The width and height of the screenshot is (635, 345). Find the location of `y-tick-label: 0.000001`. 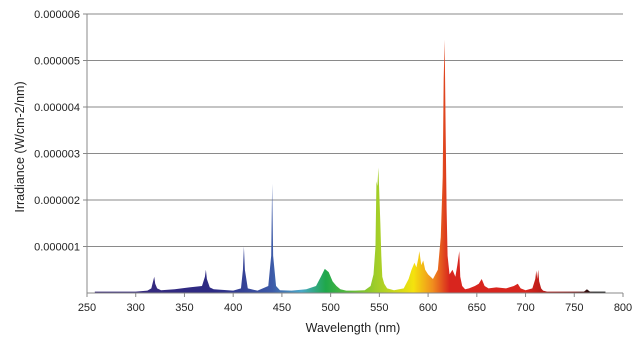

y-tick-label: 0.000001 is located at coordinates (57, 248).